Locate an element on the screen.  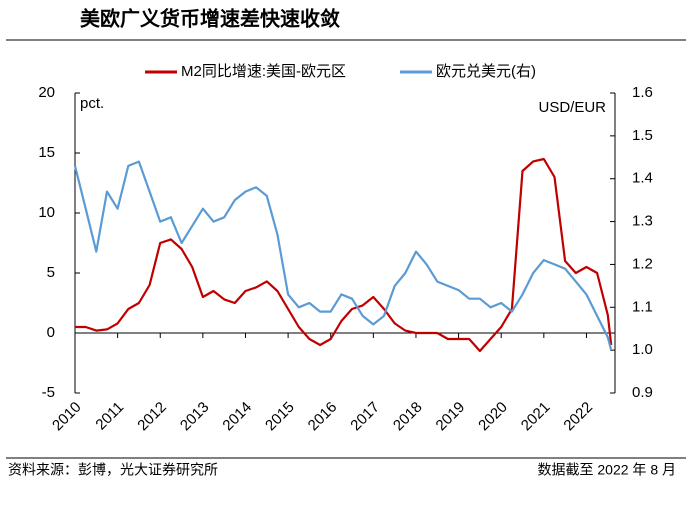
x-tick-label: 2016 is located at coordinates (323, 417).